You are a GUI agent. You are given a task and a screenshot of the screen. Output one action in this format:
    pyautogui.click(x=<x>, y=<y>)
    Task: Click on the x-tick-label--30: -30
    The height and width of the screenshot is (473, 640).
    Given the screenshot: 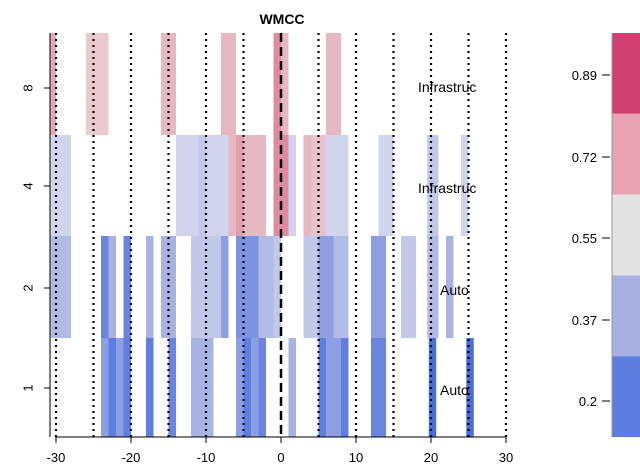 What is the action you would take?
    pyautogui.click(x=56, y=457)
    